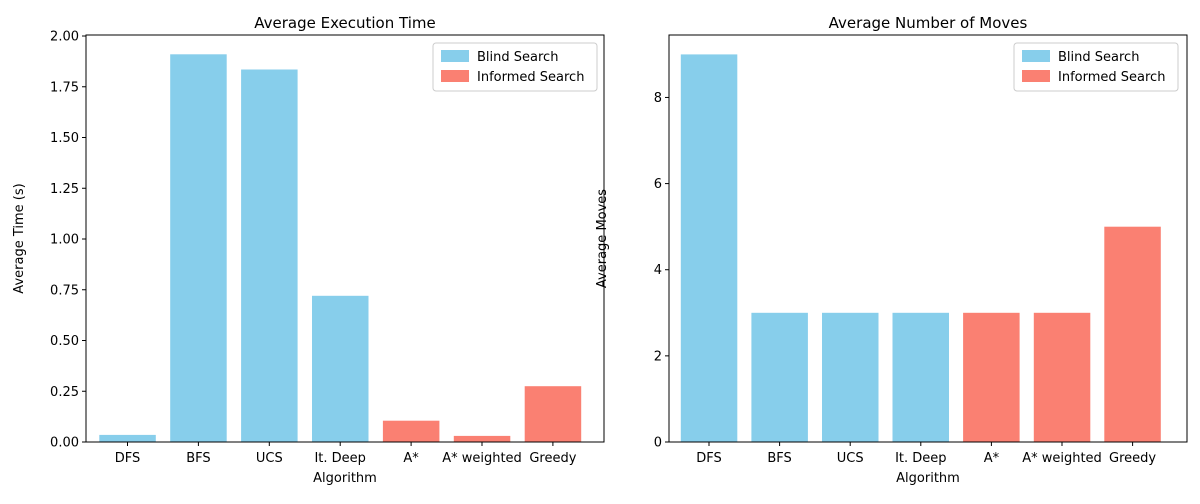  What do you see at coordinates (64, 392) in the screenshot?
I see `y-tick-label: 0.25` at bounding box center [64, 392].